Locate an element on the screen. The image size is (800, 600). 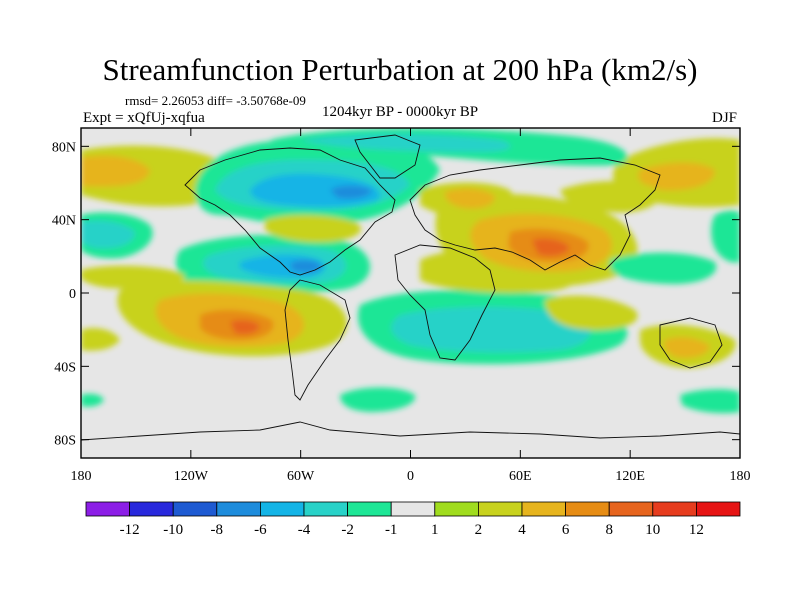
colorbar-label: 2 is located at coordinates (479, 530).